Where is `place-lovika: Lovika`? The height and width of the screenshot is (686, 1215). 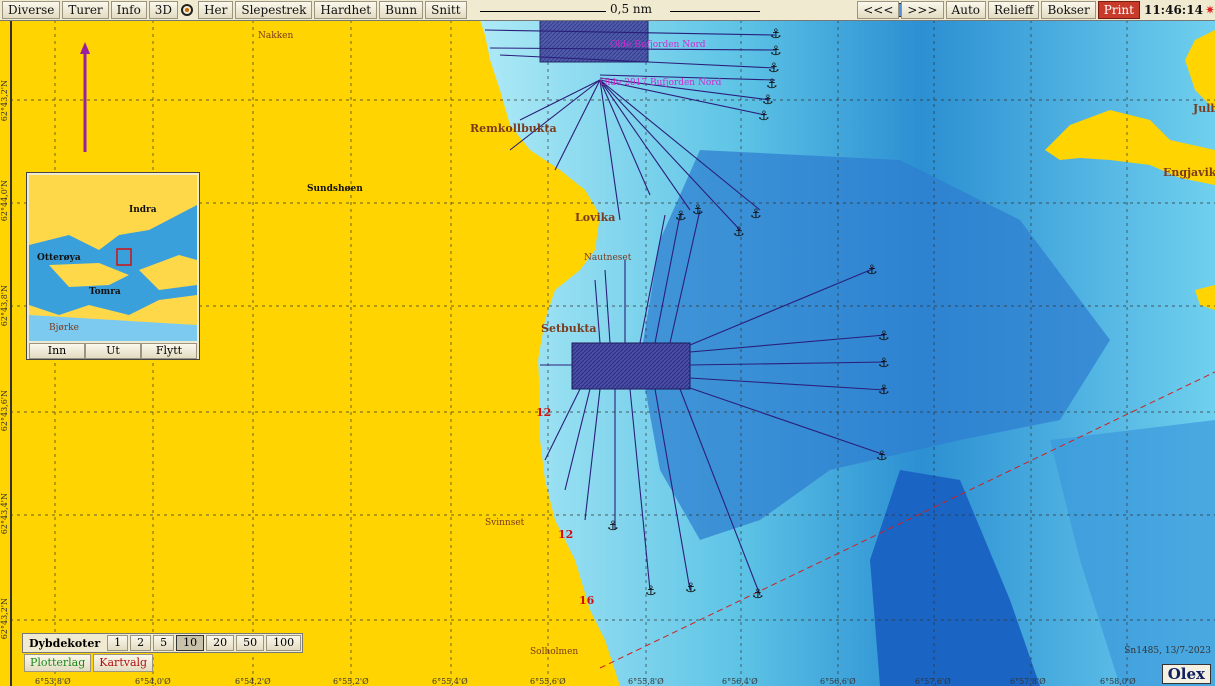 place-lovika: Lovika is located at coordinates (595, 217).